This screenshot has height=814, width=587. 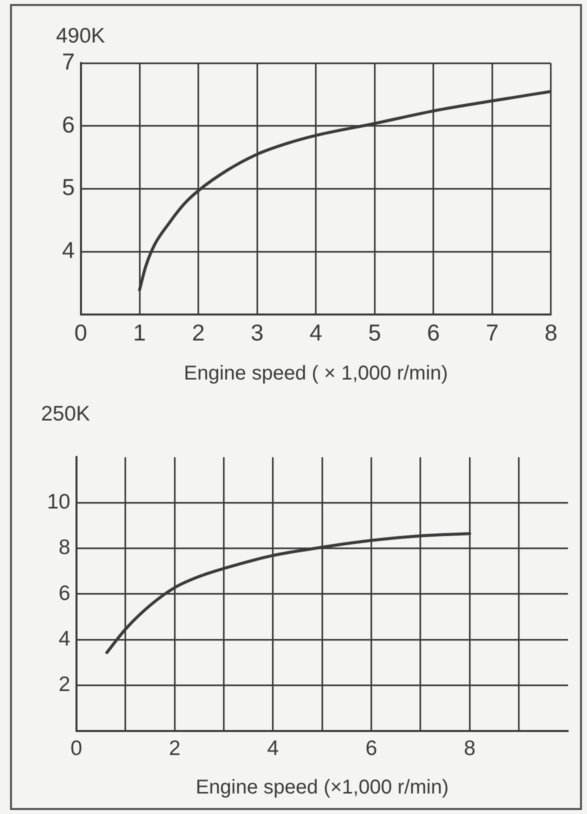 I want to click on x-tick-label: 1, so click(x=139, y=333).